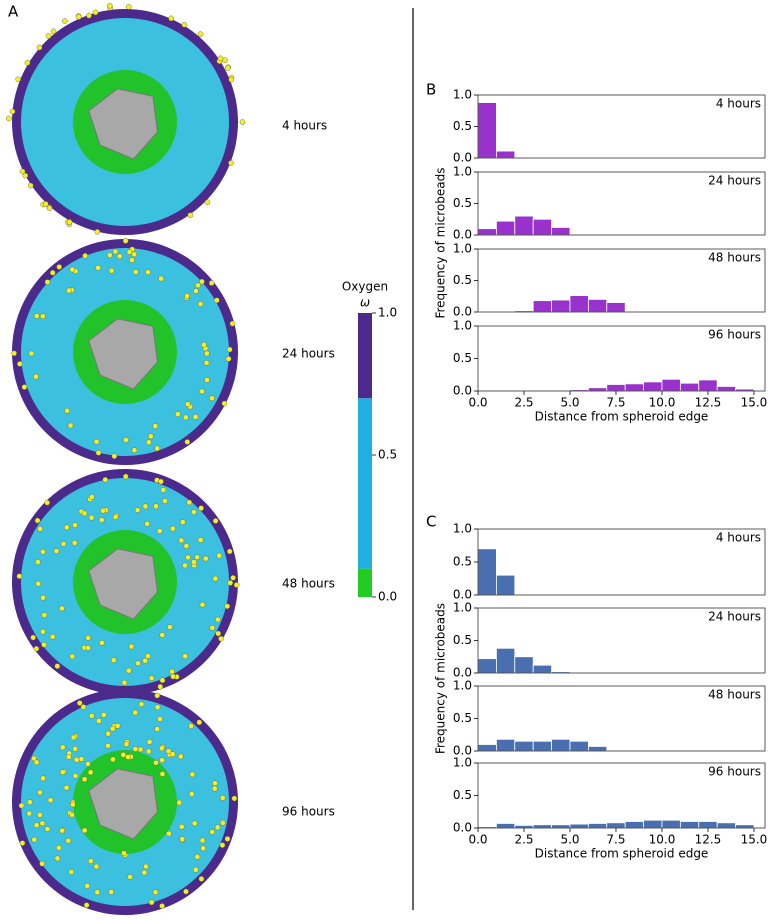  Describe the element at coordinates (462, 249) in the screenshot. I see `y-tick-label: 1.0` at that location.